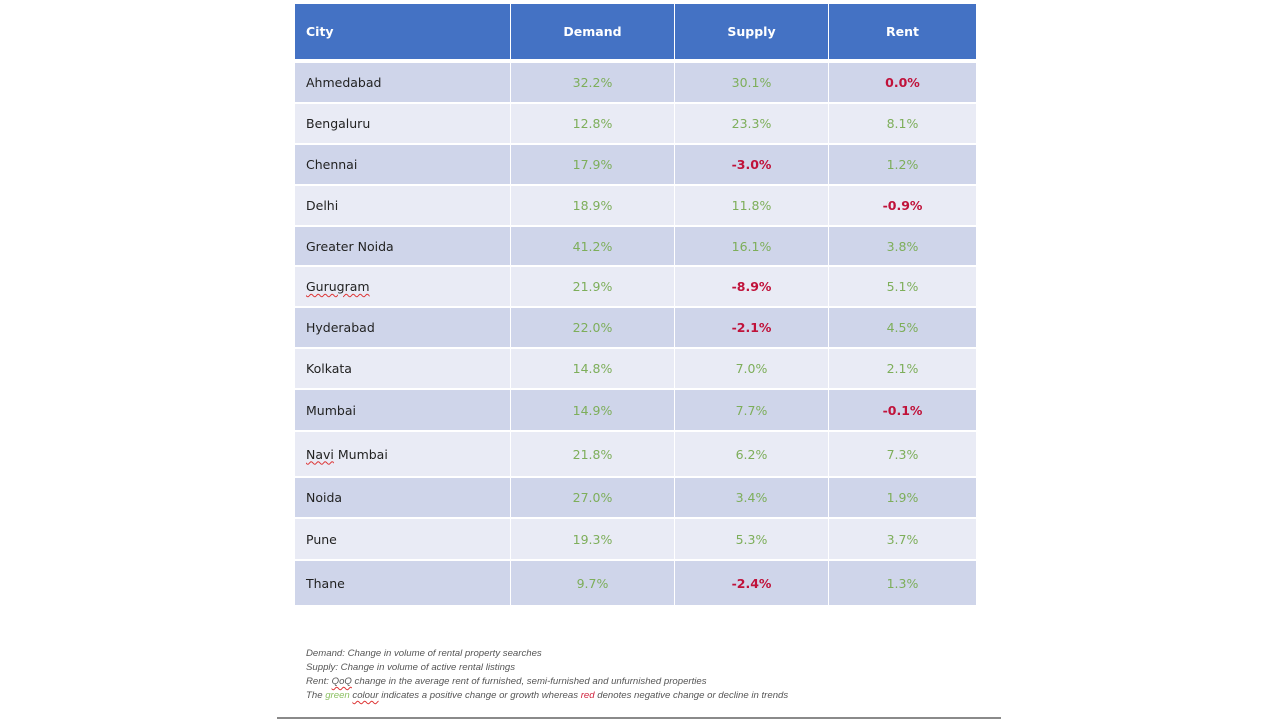 The width and height of the screenshot is (1280, 720). I want to click on cell-city-text: Chennai, so click(332, 164).